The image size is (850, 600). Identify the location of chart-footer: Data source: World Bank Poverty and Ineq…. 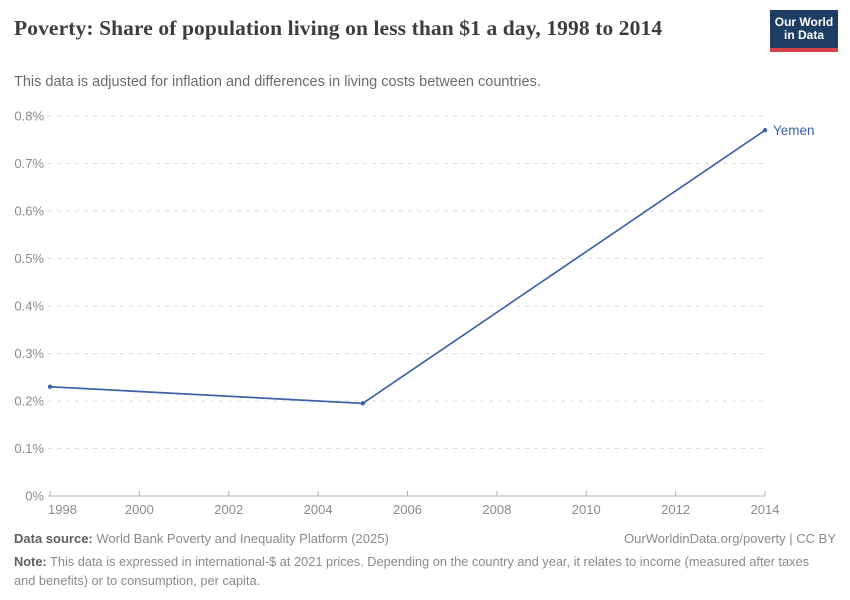
(425, 560).